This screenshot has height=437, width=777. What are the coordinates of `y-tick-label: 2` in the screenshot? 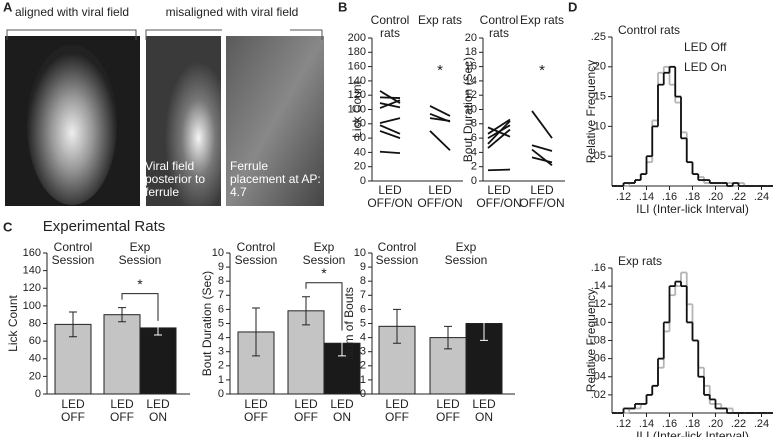 It's located at (221, 366).